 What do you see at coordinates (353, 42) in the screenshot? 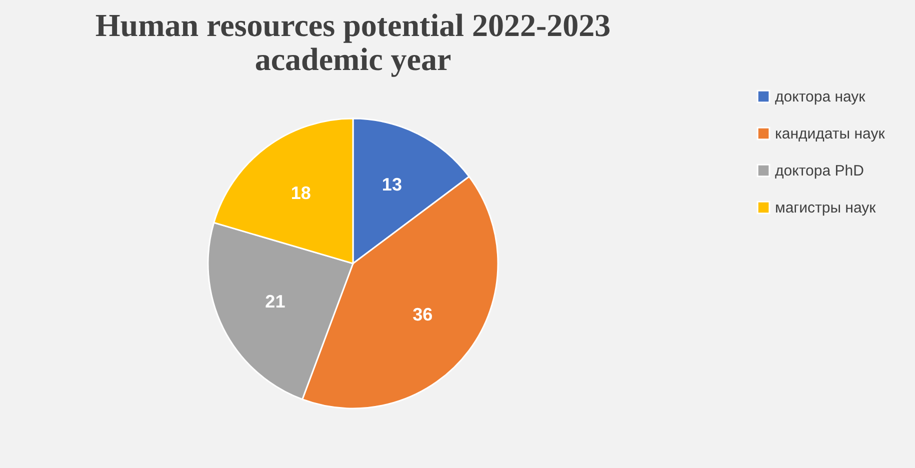
I see `chart-title: Human resources potential 2022-2023 academic year` at bounding box center [353, 42].